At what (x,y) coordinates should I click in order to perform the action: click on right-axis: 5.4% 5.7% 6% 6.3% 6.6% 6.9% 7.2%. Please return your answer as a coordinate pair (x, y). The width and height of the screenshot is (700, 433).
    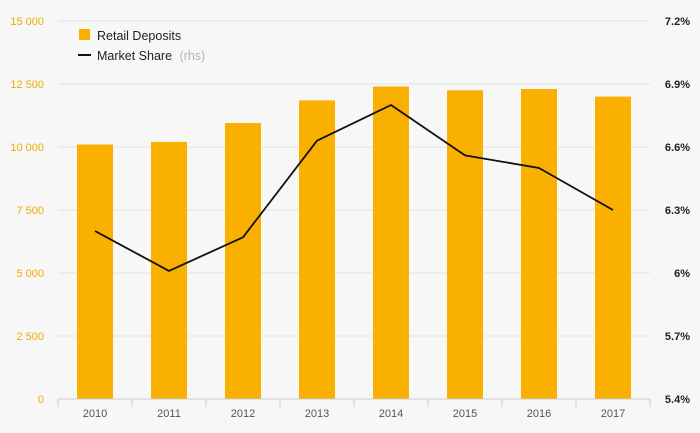
    Looking at the image, I should click on (677, 211).